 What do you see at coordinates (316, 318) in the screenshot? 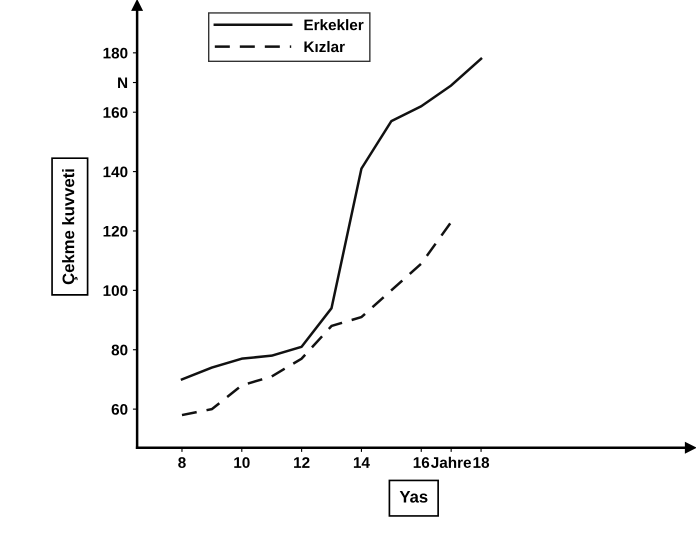
I see `line-series` at bounding box center [316, 318].